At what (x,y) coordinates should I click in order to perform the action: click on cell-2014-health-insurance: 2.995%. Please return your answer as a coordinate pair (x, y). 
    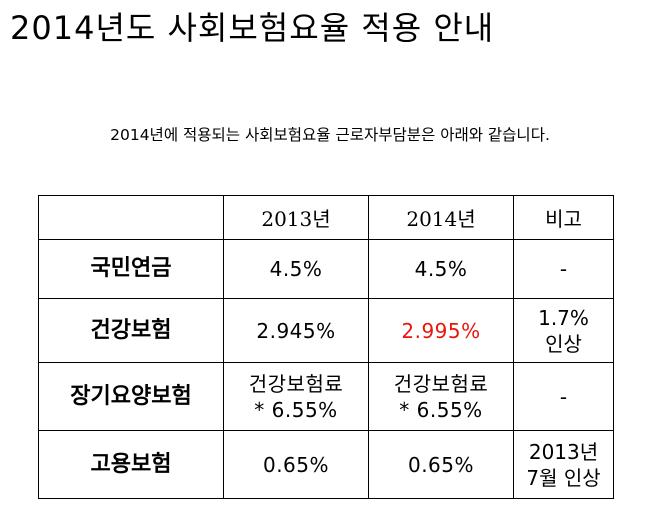
    Looking at the image, I should click on (441, 330).